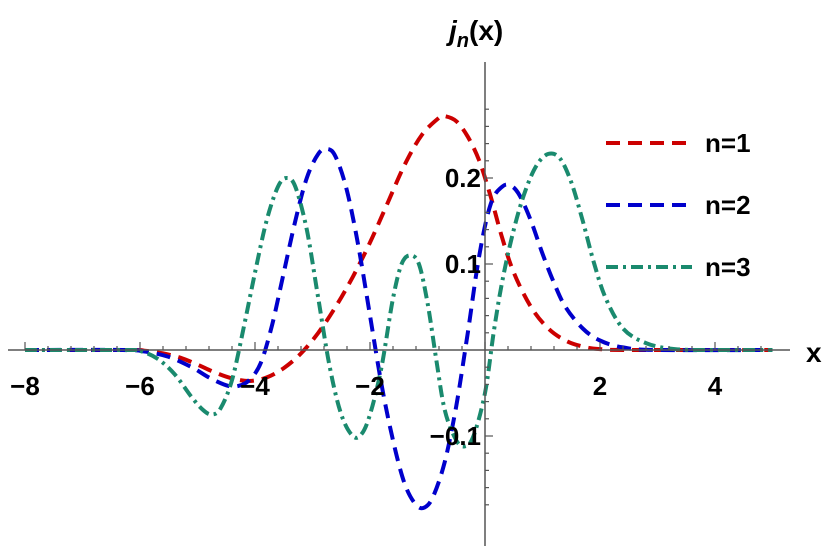 This screenshot has width=830, height=546. Describe the element at coordinates (463, 264) in the screenshot. I see `y-tick-label: 0.1` at that location.